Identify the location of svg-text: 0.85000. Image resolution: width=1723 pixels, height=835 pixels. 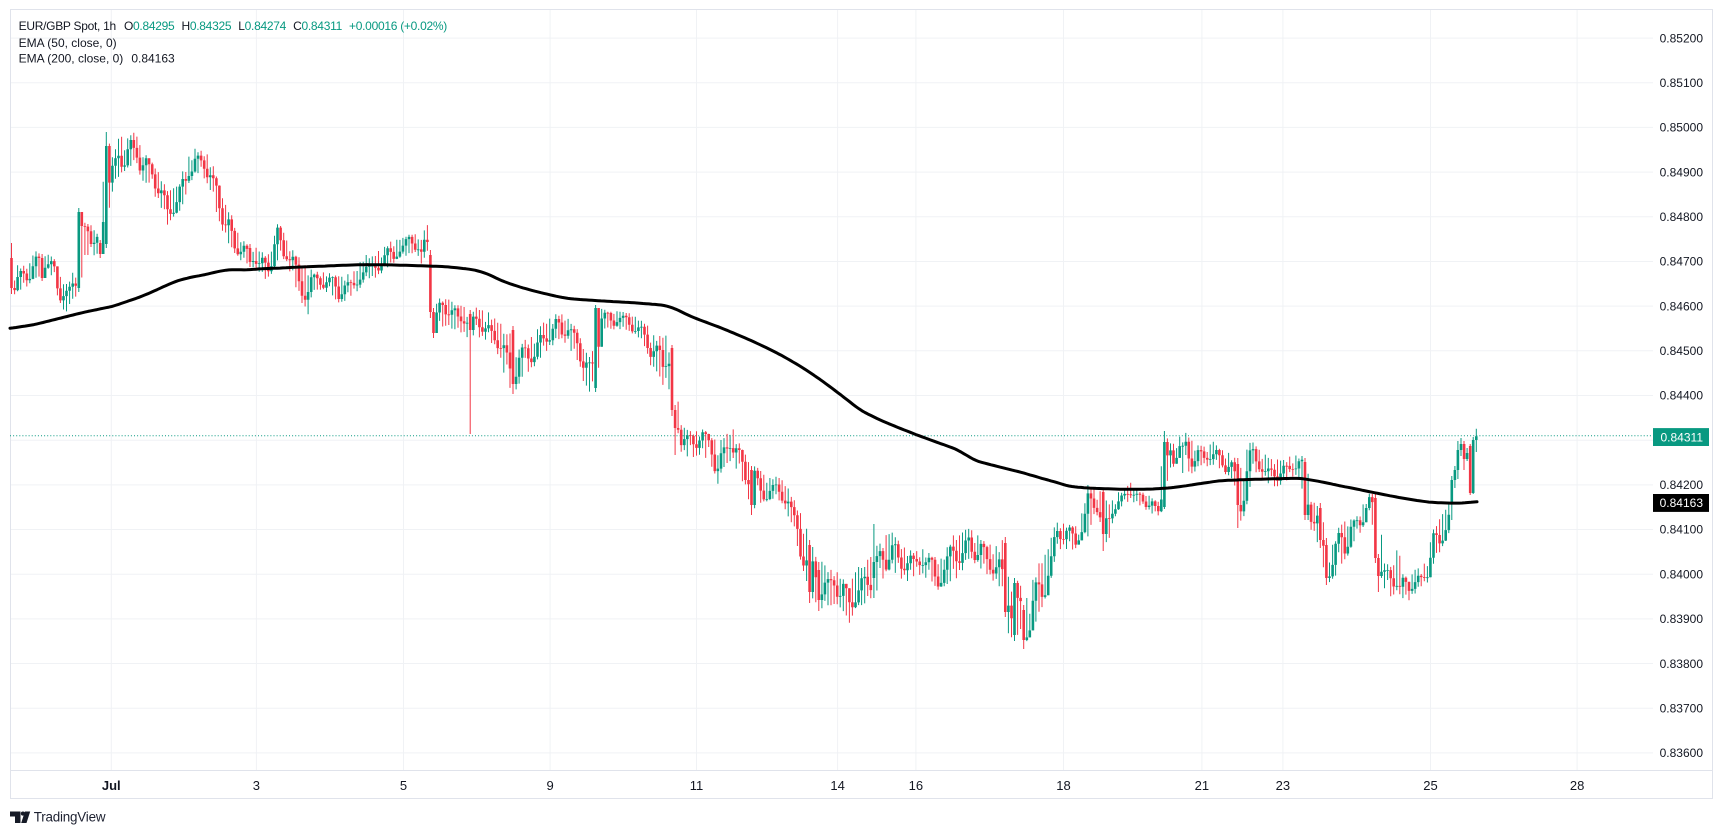
(1682, 128).